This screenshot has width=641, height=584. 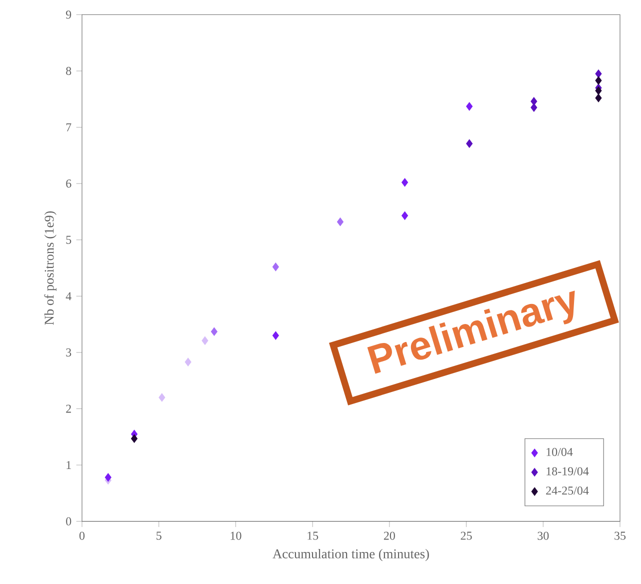 What do you see at coordinates (69, 70) in the screenshot?
I see `y-tick-label: 8` at bounding box center [69, 70].